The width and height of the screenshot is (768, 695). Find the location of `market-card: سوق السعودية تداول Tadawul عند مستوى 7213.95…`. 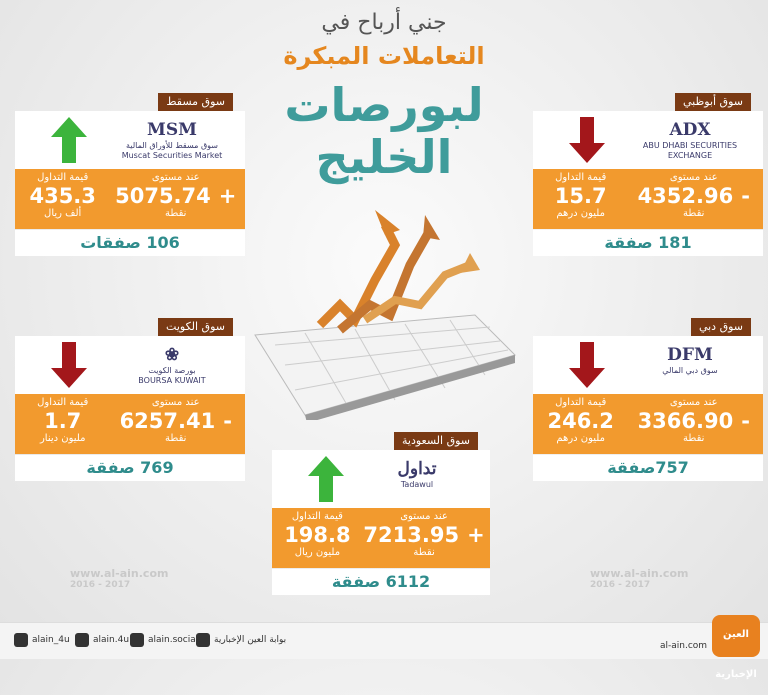

market-card: سوق السعودية تداول Tadawul عند مستوى 7213.95… is located at coordinates (381, 514).